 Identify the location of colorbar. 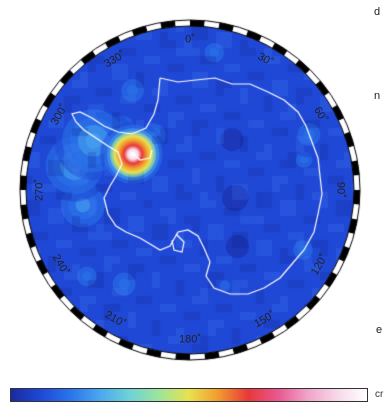
(189, 395).